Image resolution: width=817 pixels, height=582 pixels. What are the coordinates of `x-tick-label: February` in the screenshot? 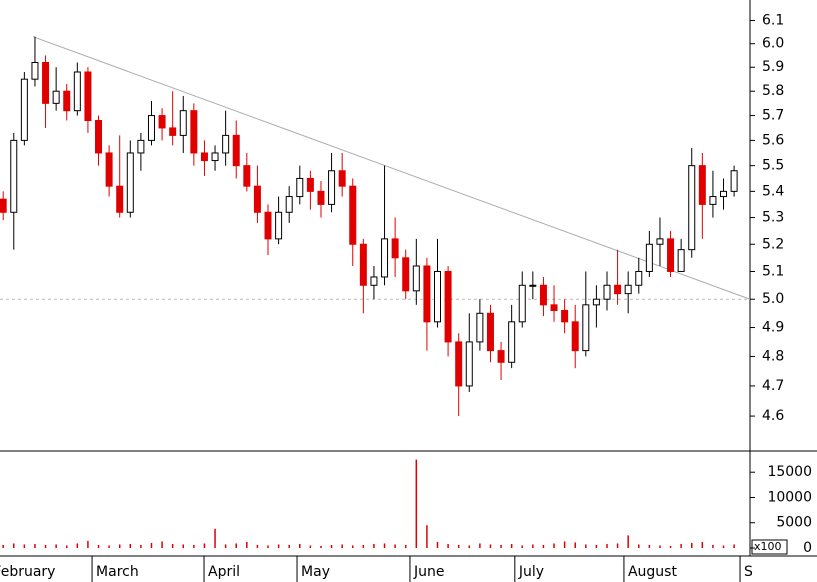 It's located at (27, 572).